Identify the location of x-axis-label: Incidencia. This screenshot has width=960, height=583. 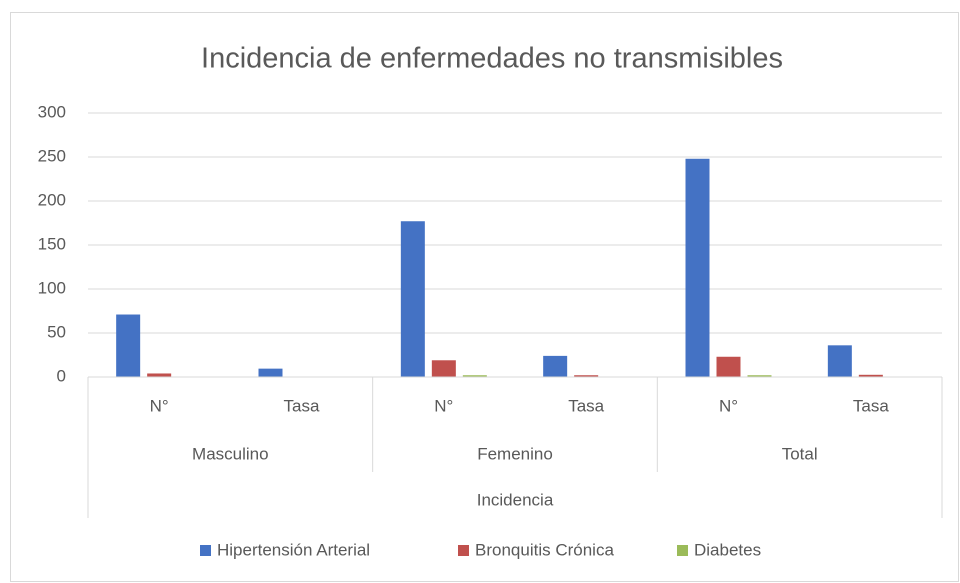
(515, 499).